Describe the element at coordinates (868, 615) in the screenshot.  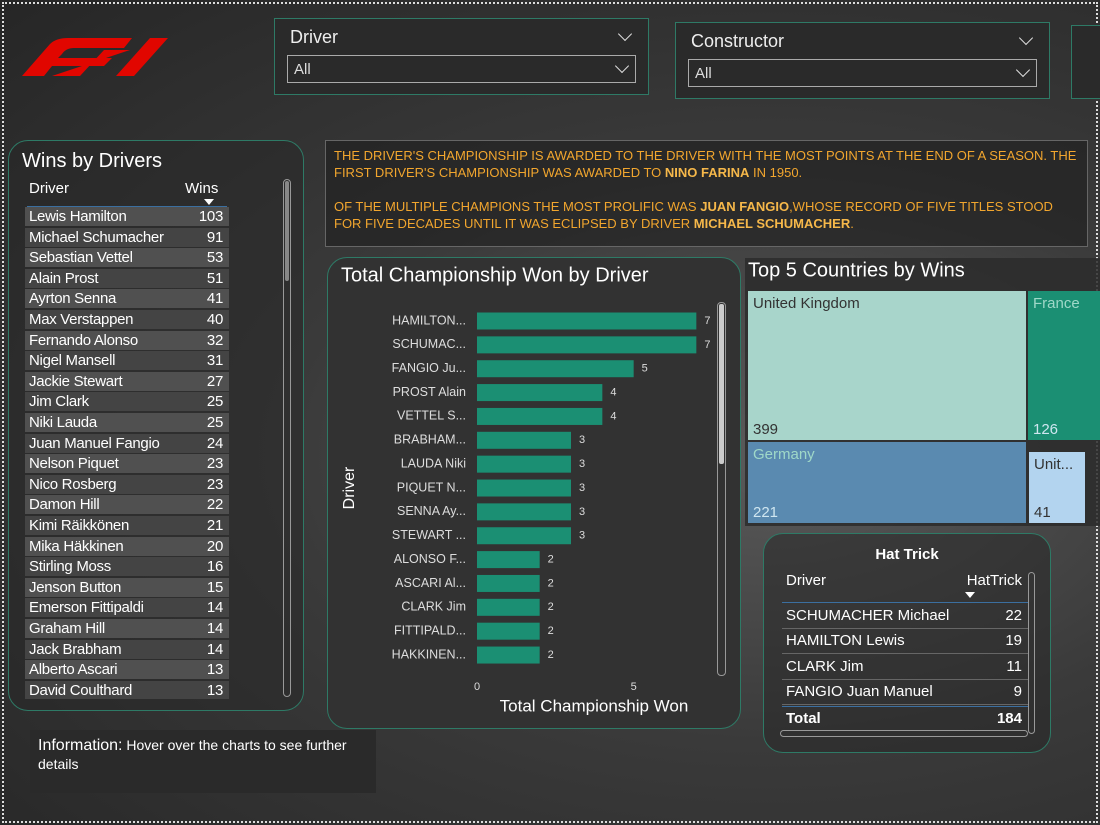
I see `driver-name: SCHUMACHER Michael` at that location.